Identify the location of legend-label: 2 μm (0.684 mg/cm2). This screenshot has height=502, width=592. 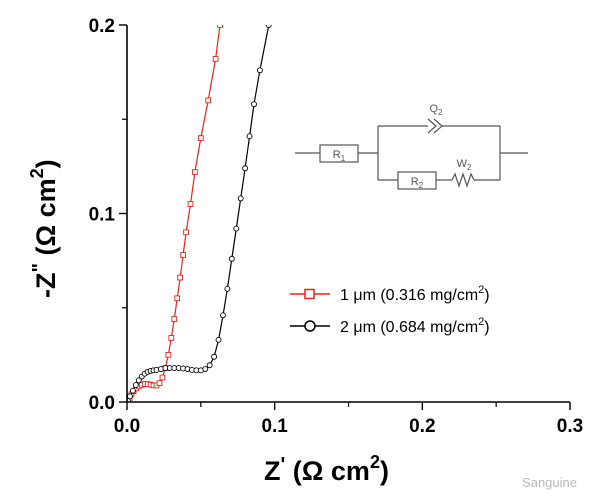
(415, 326).